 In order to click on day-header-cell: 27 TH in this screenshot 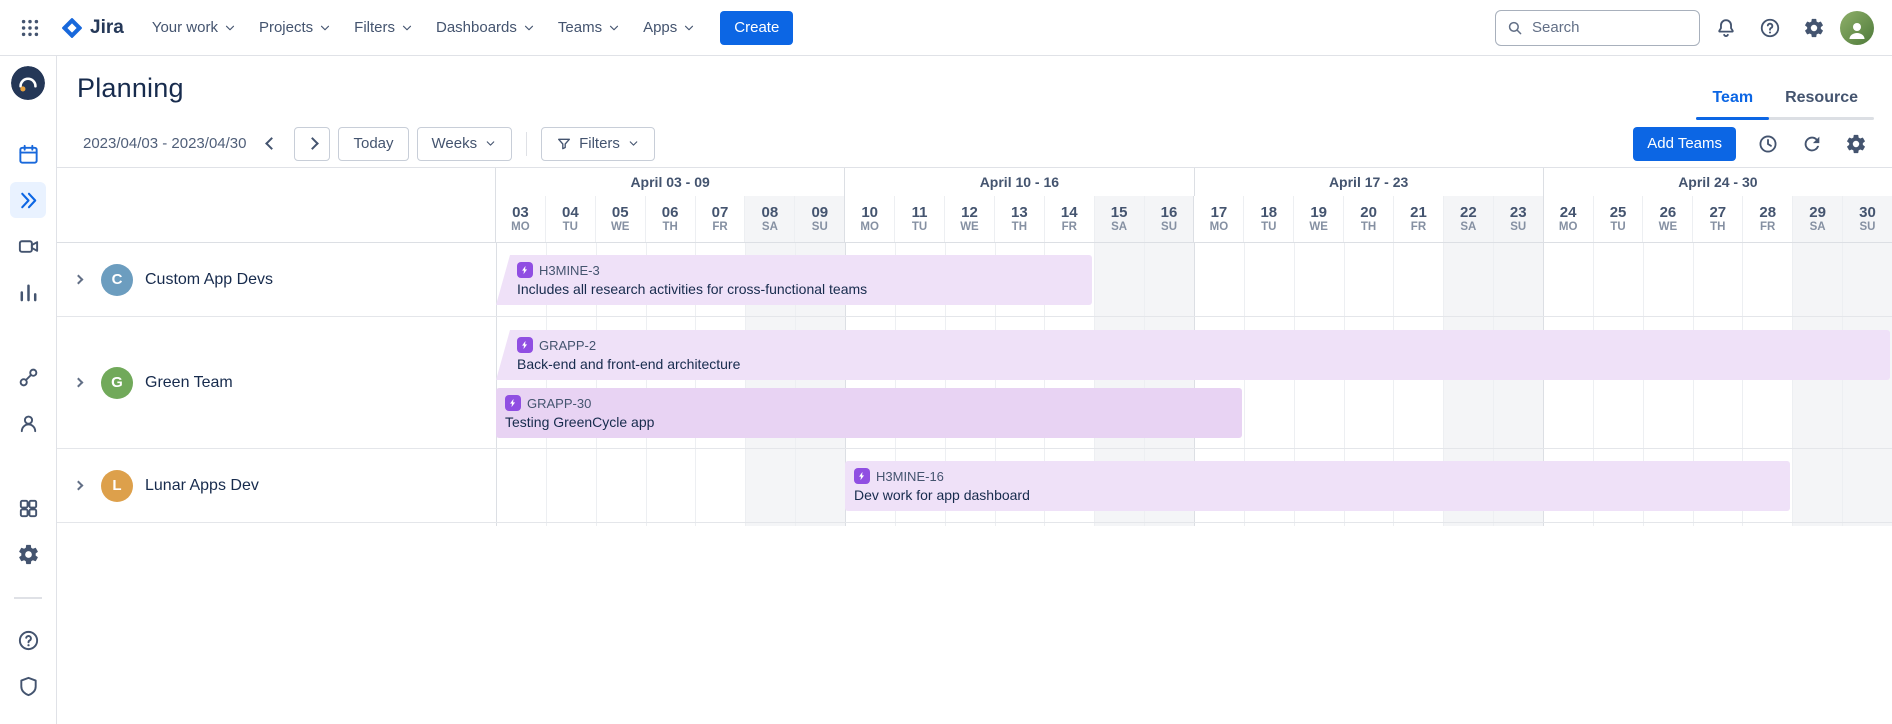, I will do `click(1718, 219)`.